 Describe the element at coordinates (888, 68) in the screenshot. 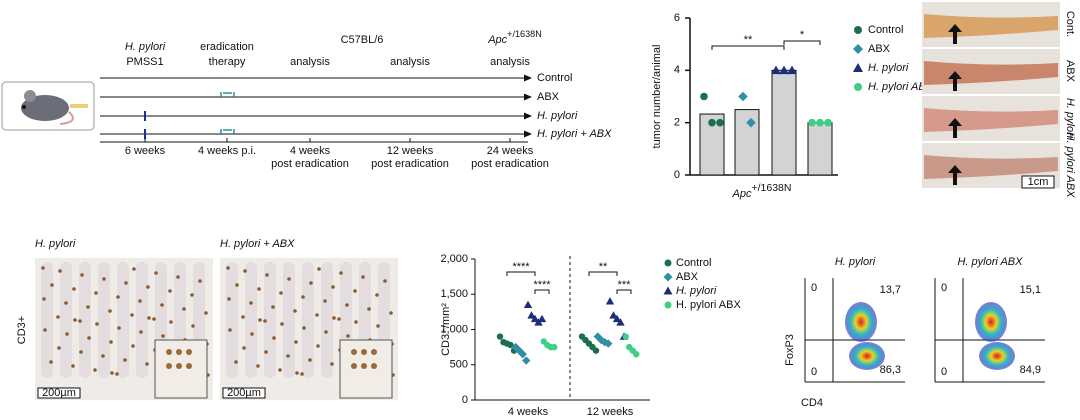

I see `legend-label: H. pylori` at that location.